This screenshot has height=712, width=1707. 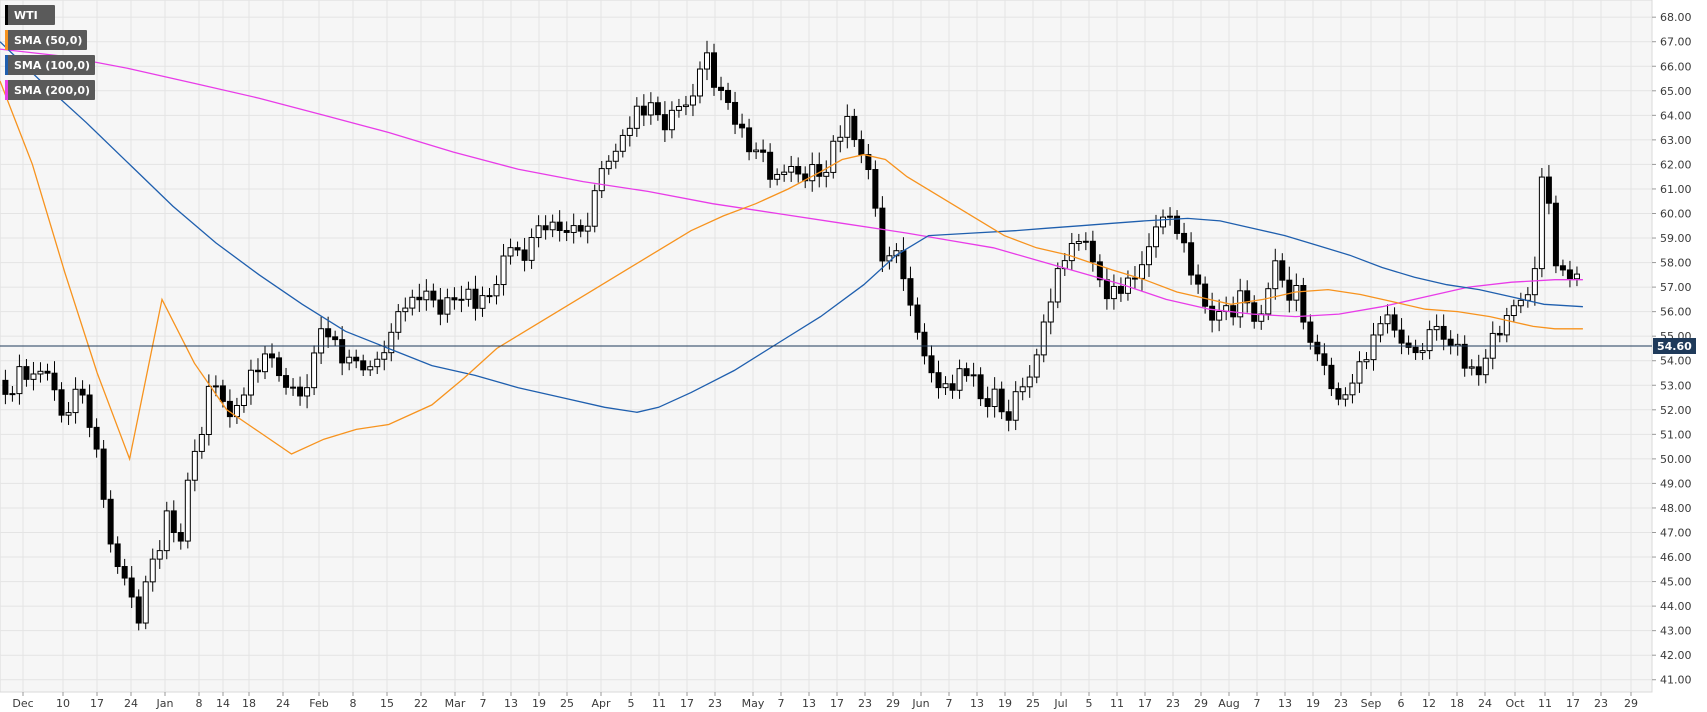 I want to click on legend-item: SMA (50,0), so click(x=46, y=40).